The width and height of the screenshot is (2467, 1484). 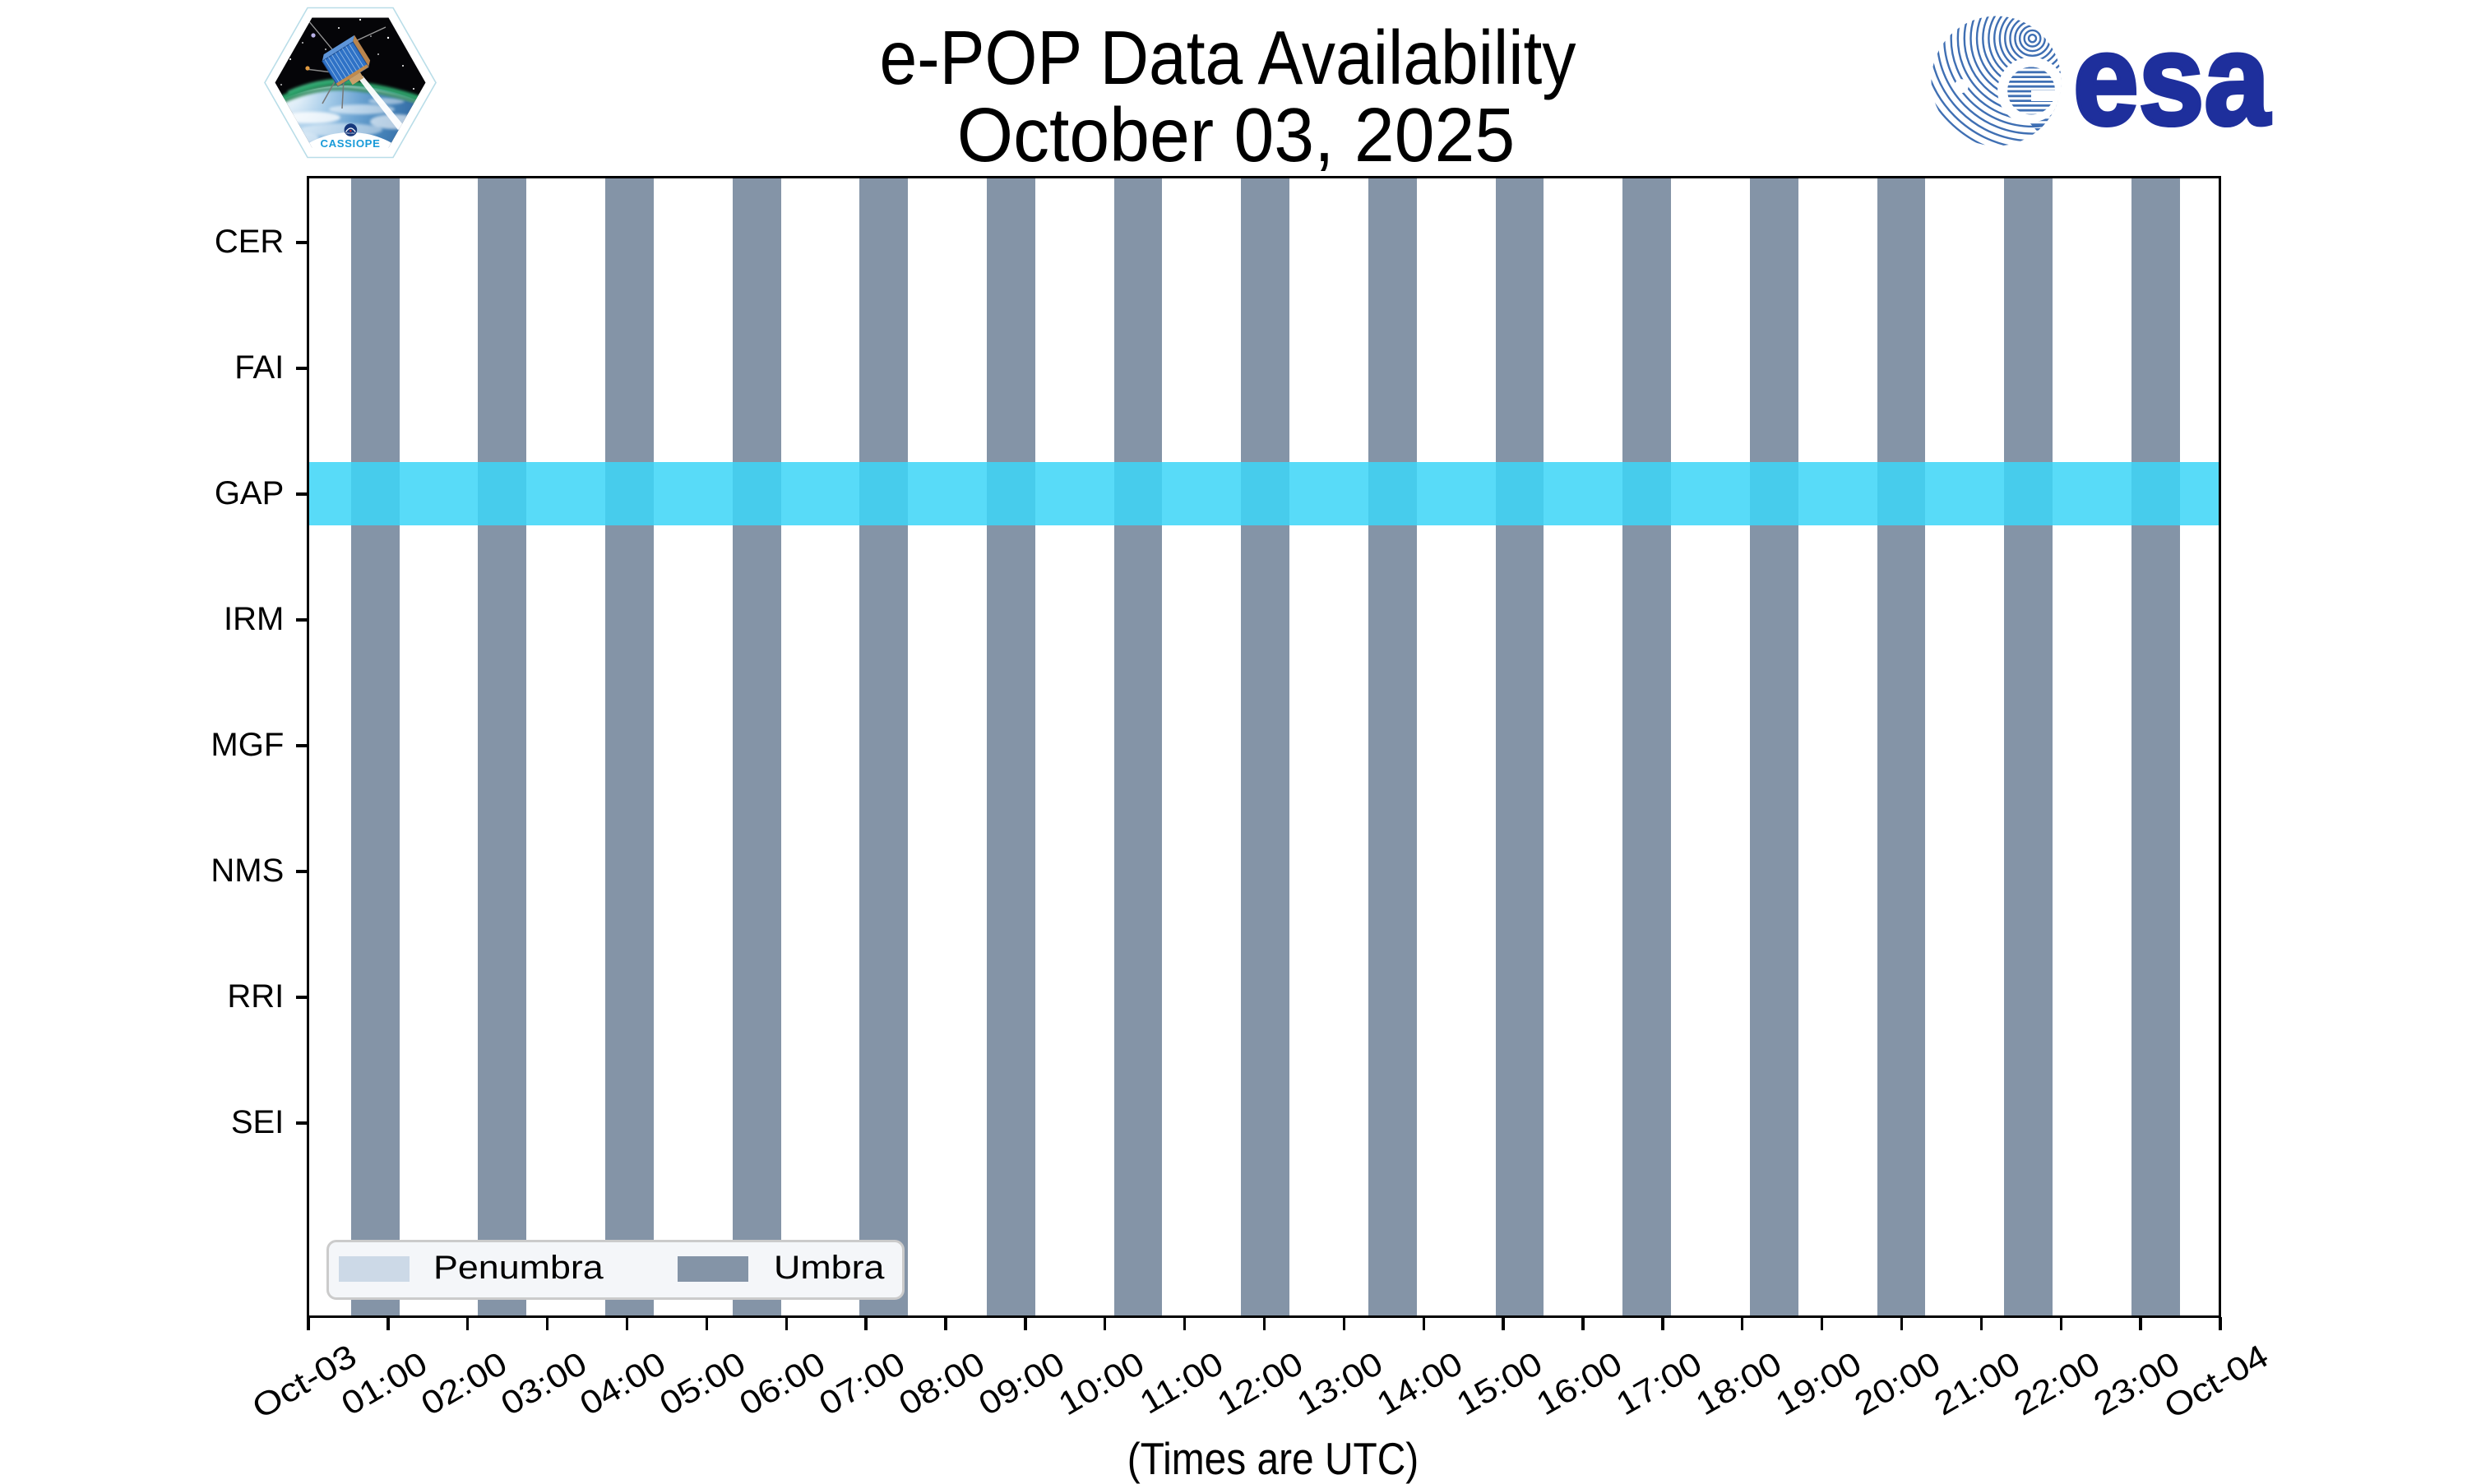 What do you see at coordinates (349, 133) in the screenshot?
I see `svg-text: CSA ASC` at bounding box center [349, 133].